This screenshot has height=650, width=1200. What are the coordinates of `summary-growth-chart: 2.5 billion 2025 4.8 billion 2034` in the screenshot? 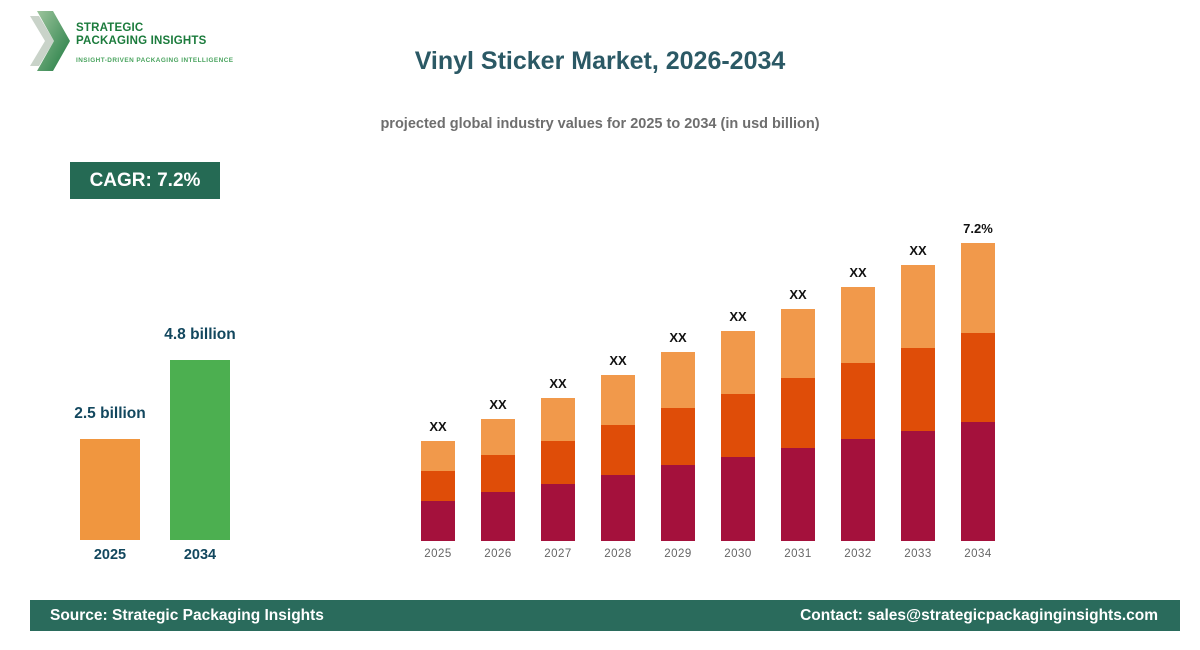 It's located at (160, 441).